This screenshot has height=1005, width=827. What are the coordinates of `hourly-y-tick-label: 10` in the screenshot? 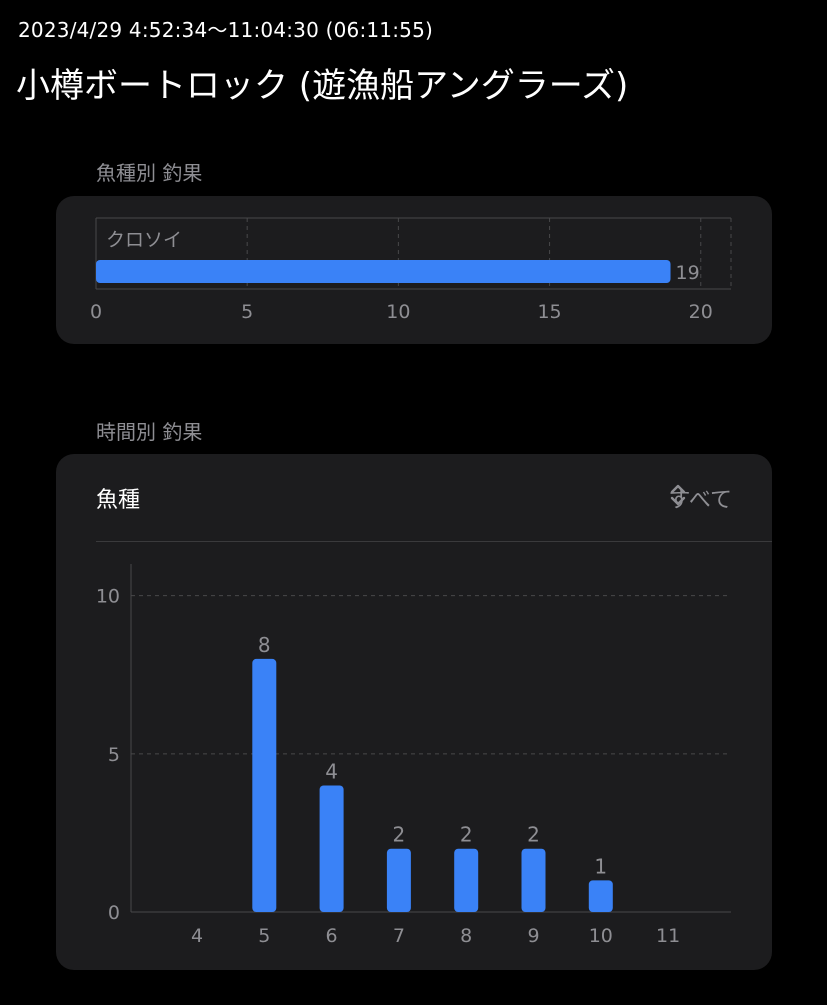 It's located at (108, 597).